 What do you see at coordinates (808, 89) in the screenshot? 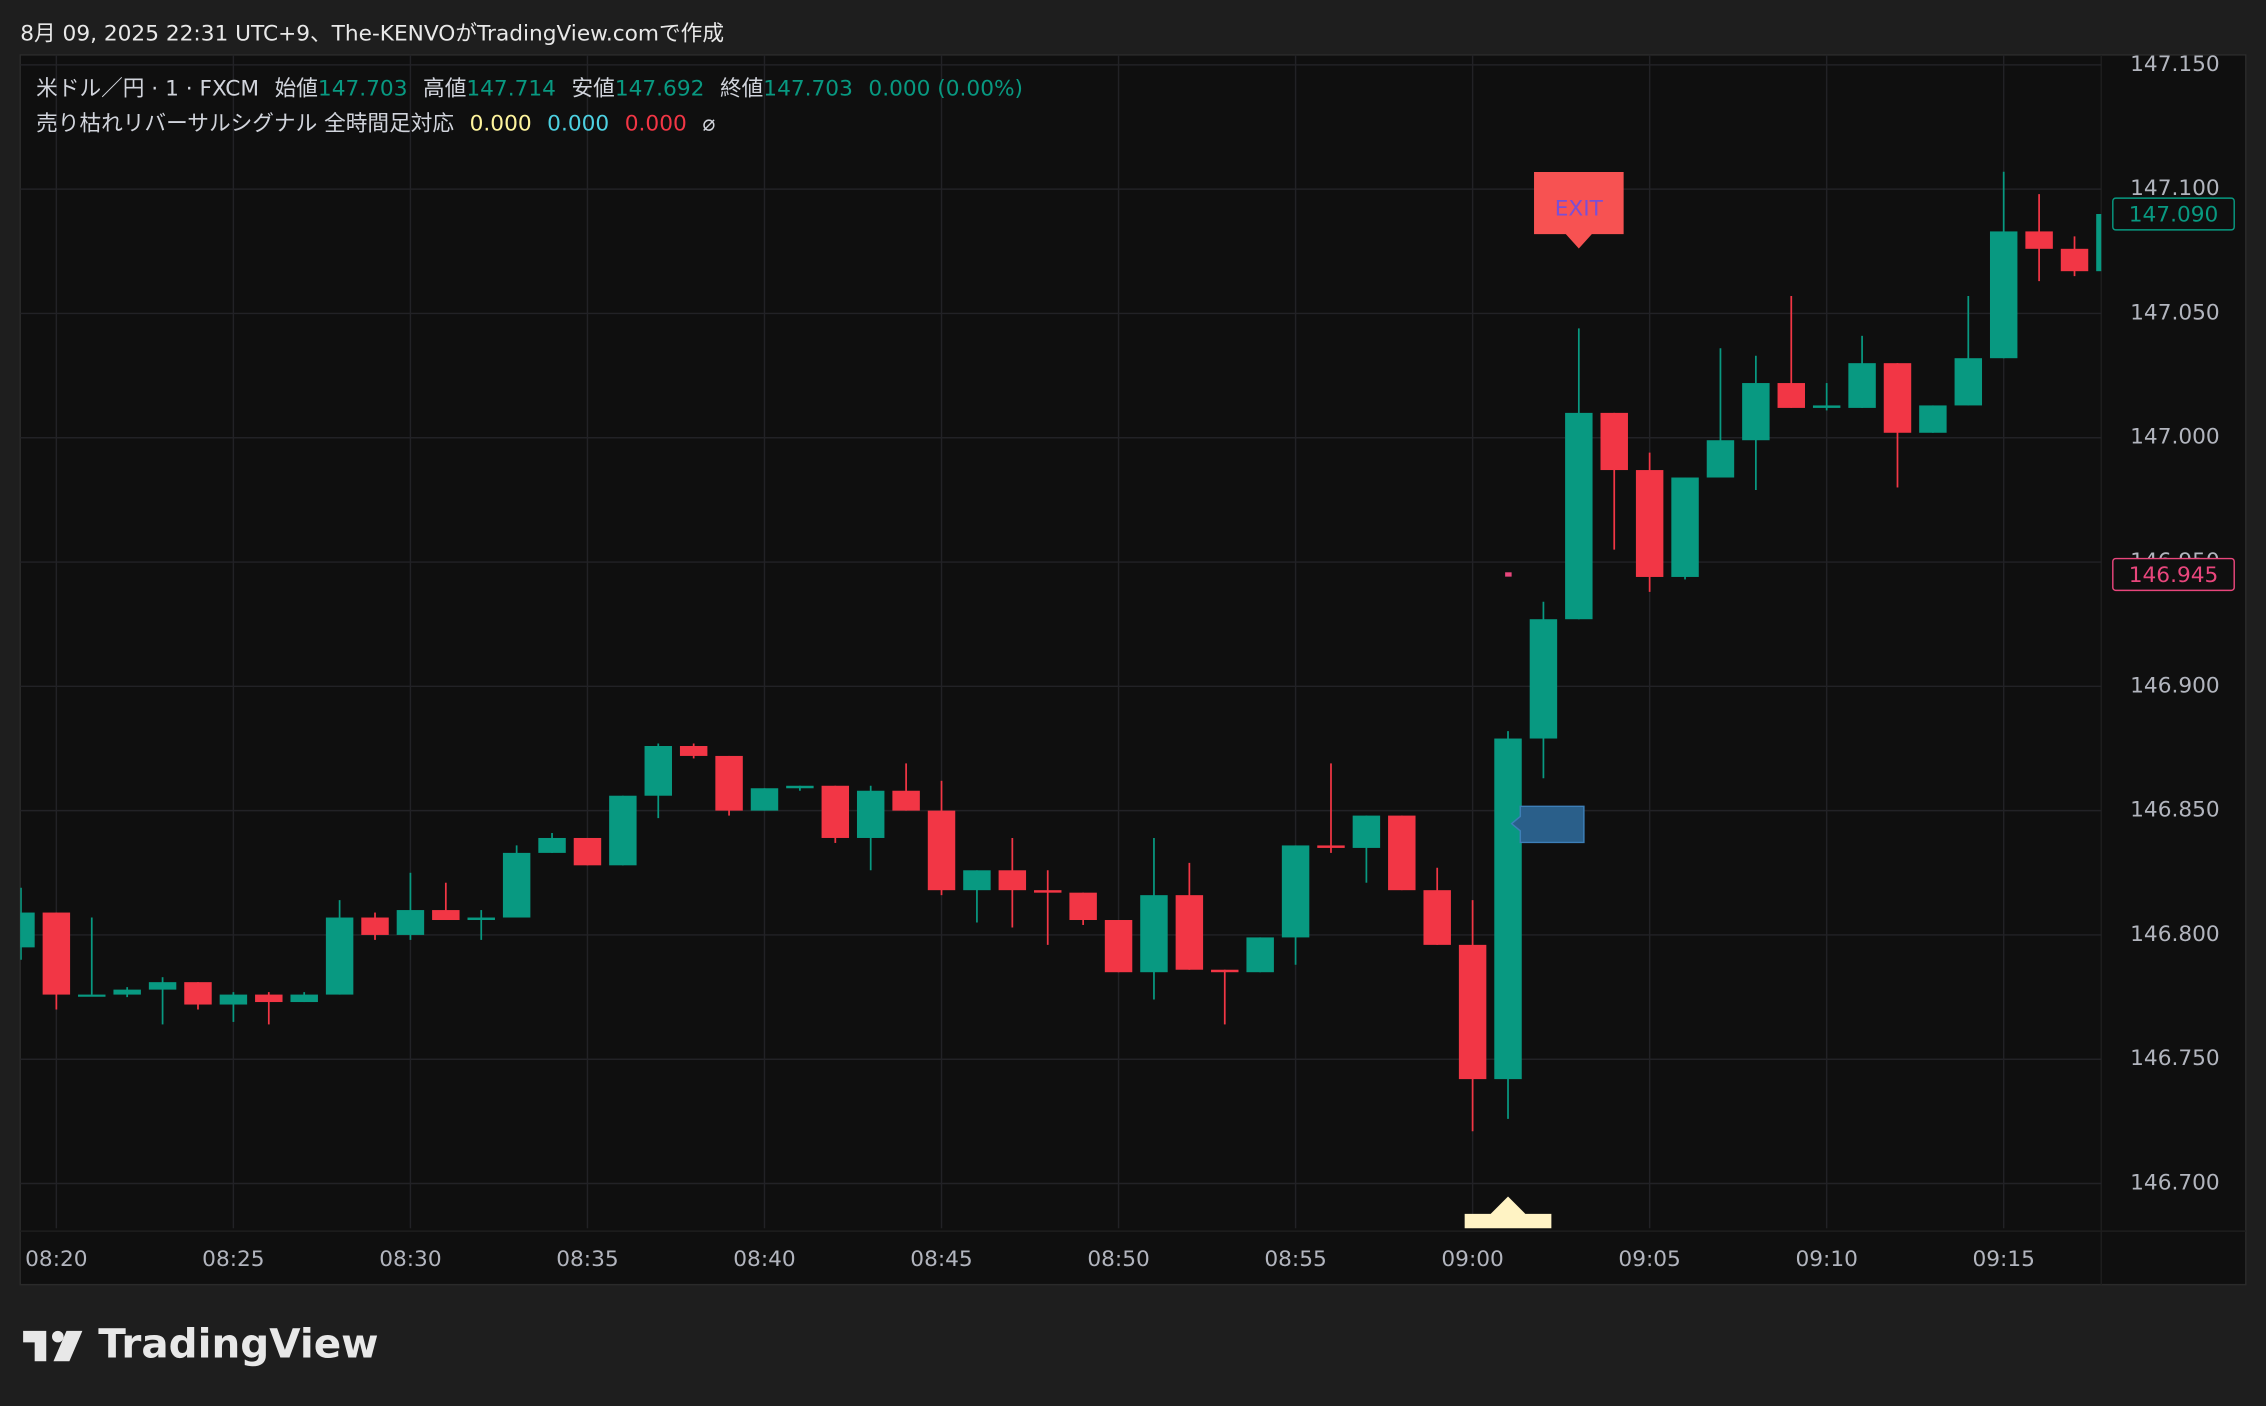
I see `quote-value: 147.703` at bounding box center [808, 89].